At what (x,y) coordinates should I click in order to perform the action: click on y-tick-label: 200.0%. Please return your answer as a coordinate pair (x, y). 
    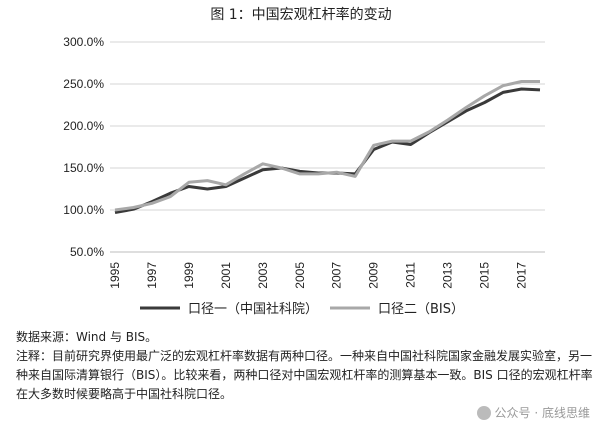
    Looking at the image, I should click on (83, 126).